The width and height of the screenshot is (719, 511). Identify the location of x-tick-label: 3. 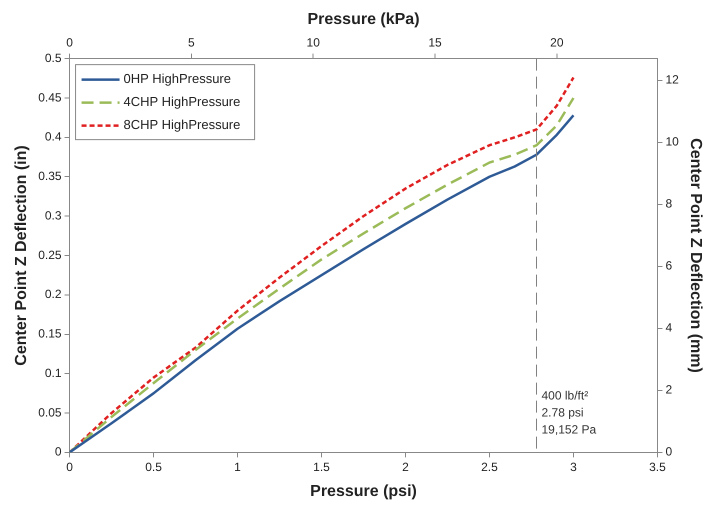
(574, 467).